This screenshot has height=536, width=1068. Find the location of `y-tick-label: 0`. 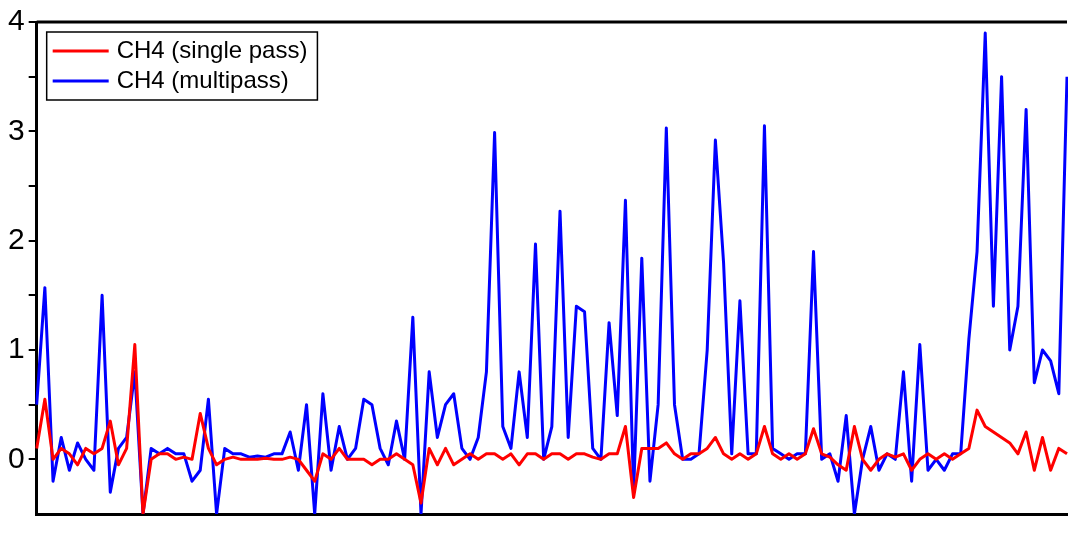

y-tick-label: 0 is located at coordinates (16, 457).